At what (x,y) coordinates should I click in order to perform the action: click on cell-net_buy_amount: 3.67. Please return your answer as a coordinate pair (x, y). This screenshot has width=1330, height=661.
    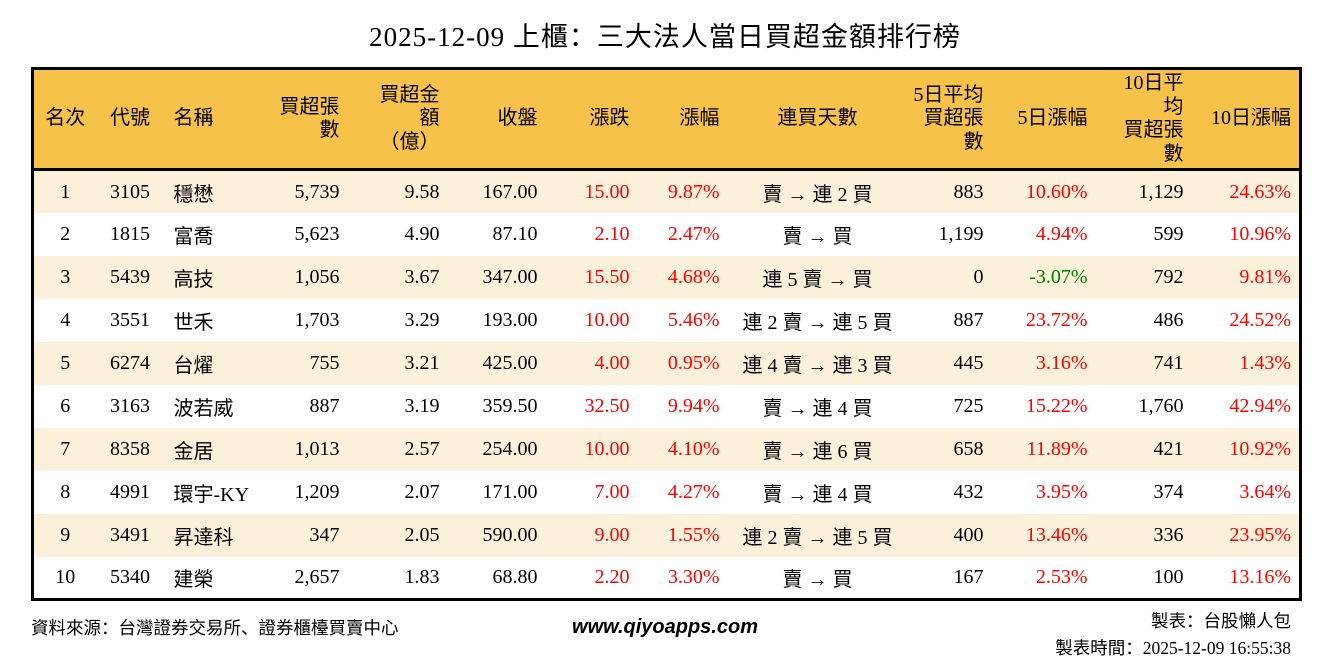
    Looking at the image, I should click on (422, 276).